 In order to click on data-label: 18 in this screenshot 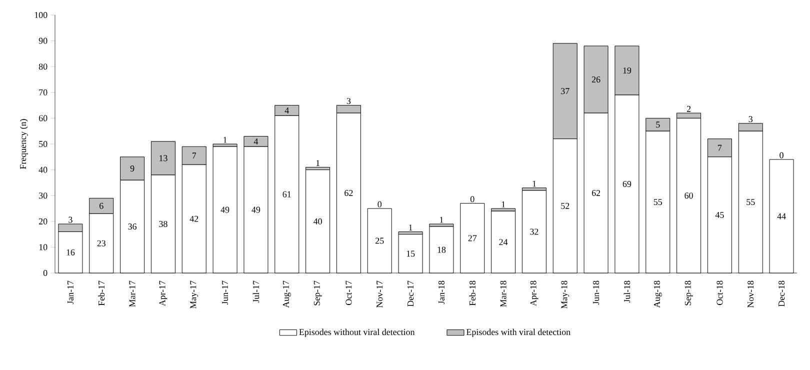, I will do `click(442, 249)`.